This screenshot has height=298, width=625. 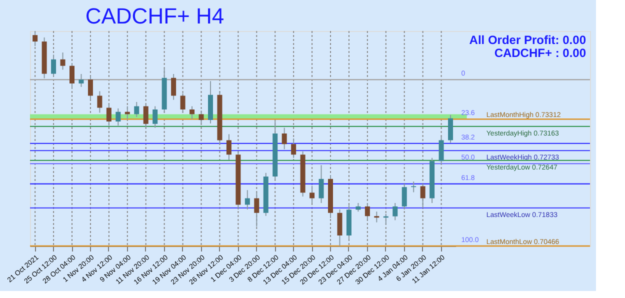 I want to click on text: All Order Profit: 0.00, so click(x=527, y=40).